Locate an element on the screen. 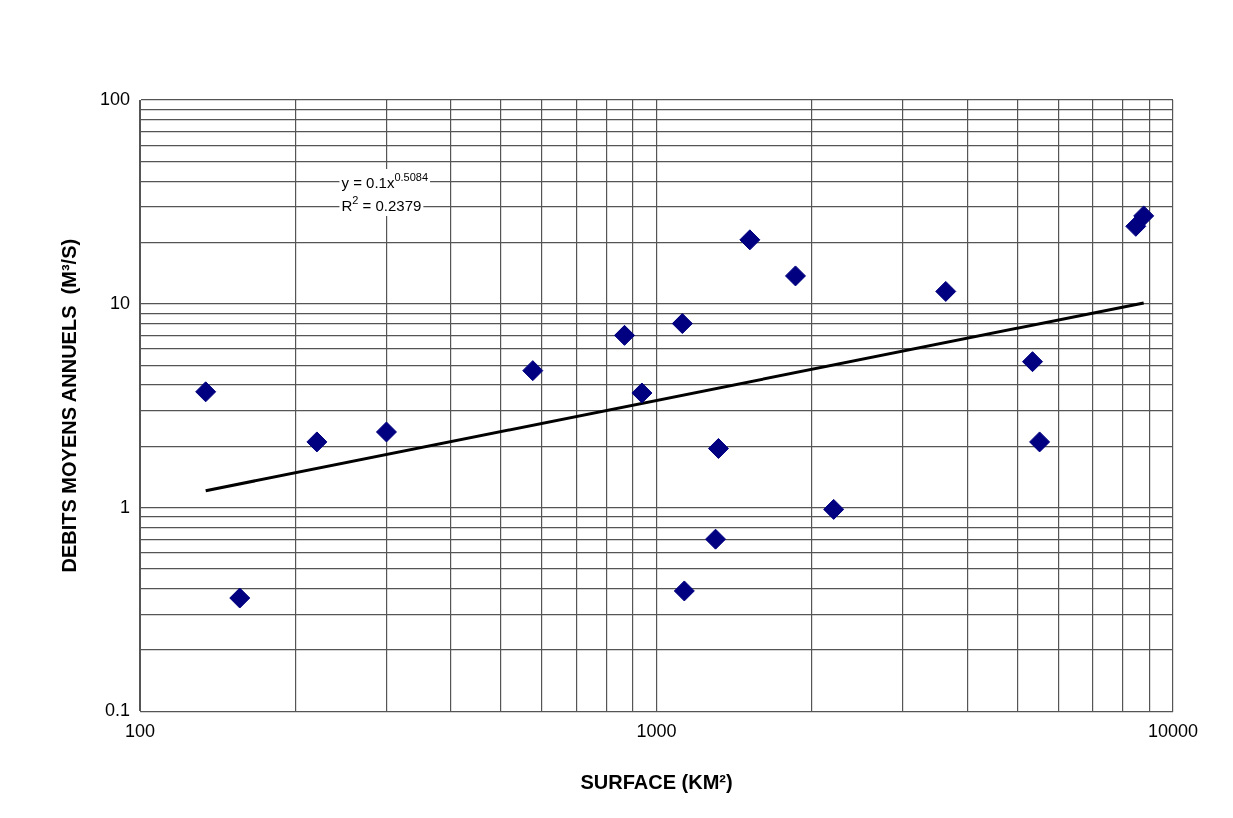  y-axis-title: DEBITS MOYENS ANNUELS (M³/S) is located at coordinates (68, 405).